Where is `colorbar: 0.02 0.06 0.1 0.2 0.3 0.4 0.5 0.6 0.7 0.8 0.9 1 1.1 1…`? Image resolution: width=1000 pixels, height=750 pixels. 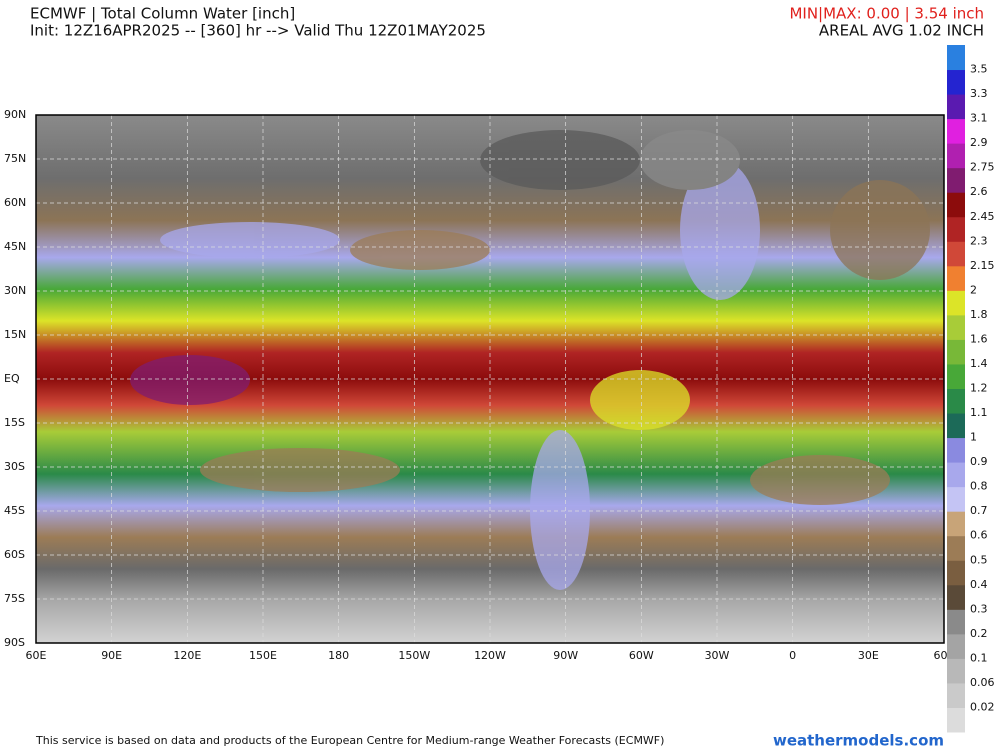 colorbar: 0.02 0.06 0.1 0.2 0.3 0.4 0.5 0.6 0.7 0.8 0.9 1 1.1 1… is located at coordinates (971, 389).